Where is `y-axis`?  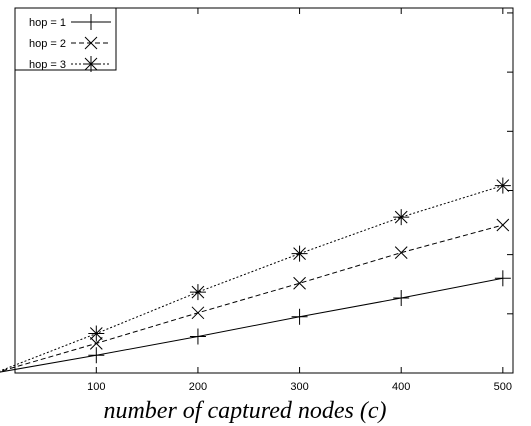 y-axis is located at coordinates (510, 193).